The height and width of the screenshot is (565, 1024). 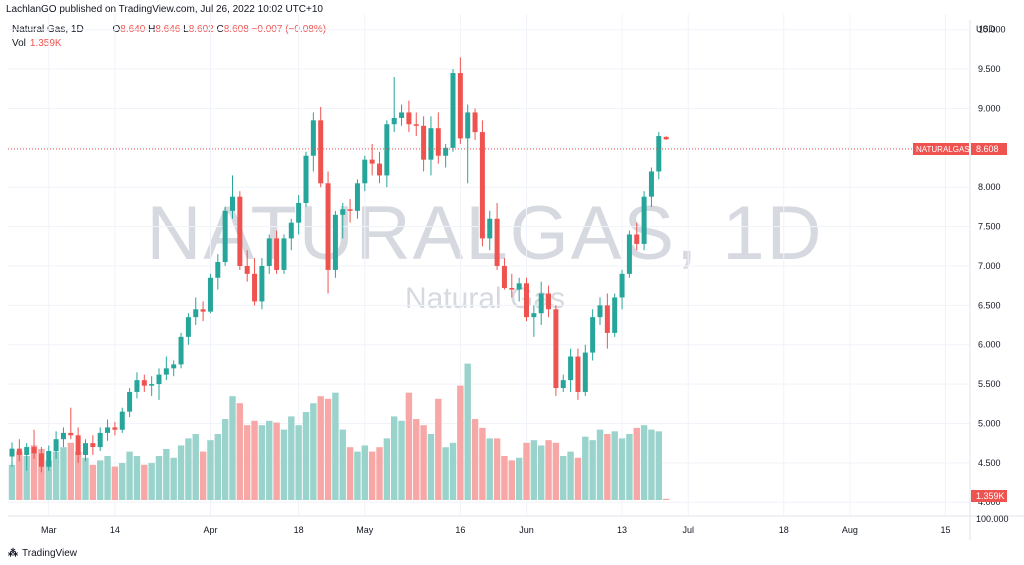 What do you see at coordinates (989, 227) in the screenshot?
I see `price-tick-label: 7.500` at bounding box center [989, 227].